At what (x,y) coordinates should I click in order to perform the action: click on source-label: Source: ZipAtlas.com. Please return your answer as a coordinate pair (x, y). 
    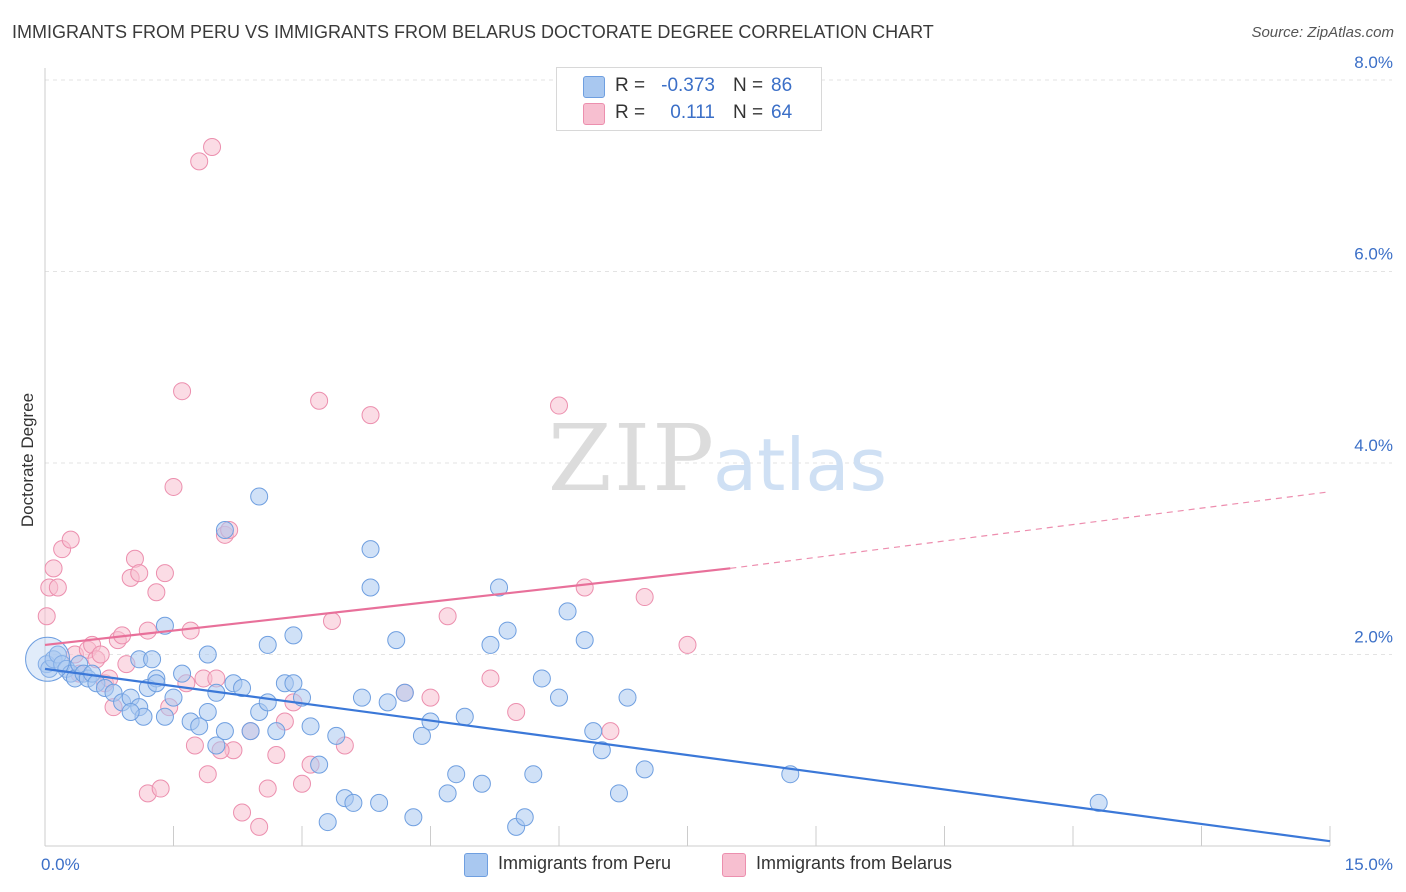
    Looking at the image, I should click on (1322, 32).